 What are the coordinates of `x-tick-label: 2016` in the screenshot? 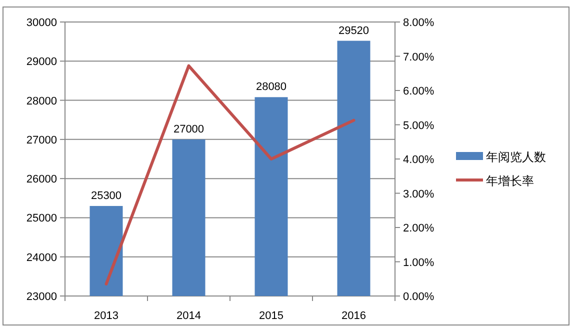 It's located at (354, 316).